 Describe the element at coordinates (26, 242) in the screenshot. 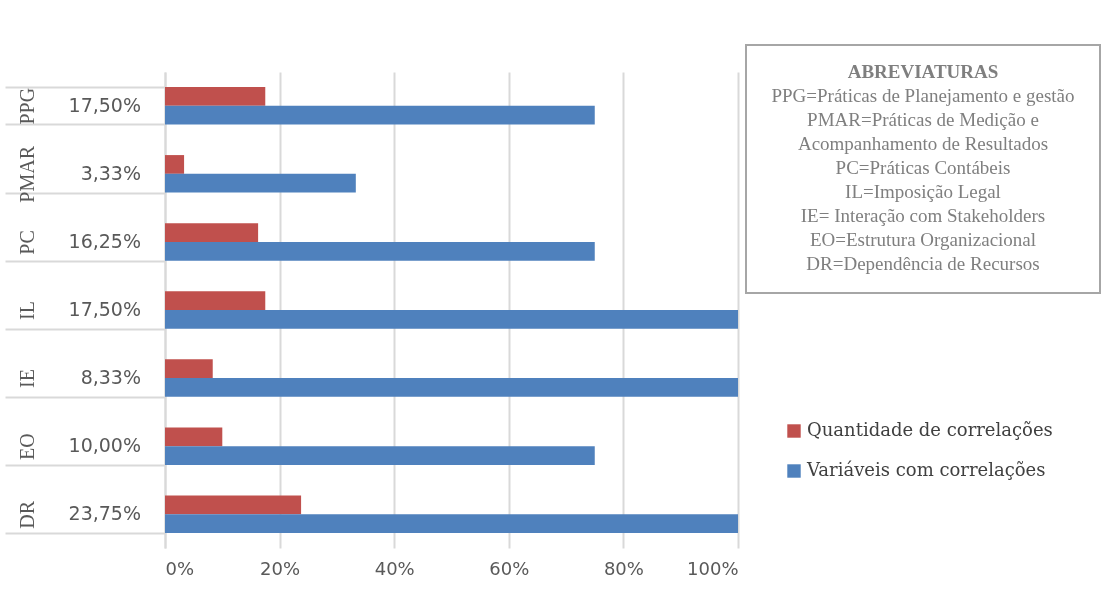

I see `y-tick-label: PC` at that location.